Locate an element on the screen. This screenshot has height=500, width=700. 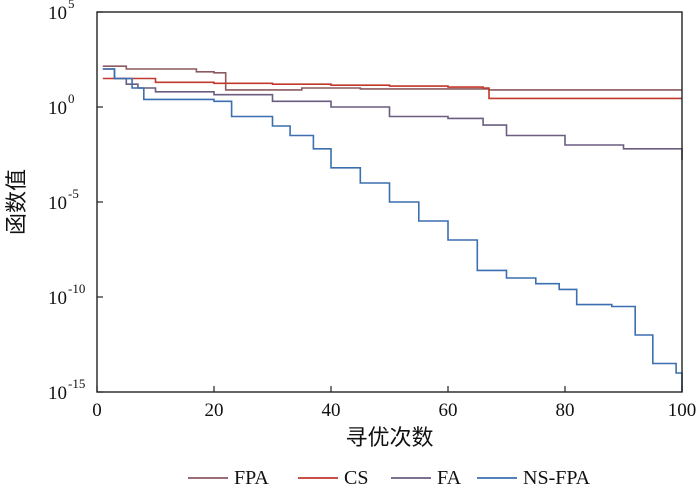
y-tick-exponent: -10 is located at coordinates (76, 288).